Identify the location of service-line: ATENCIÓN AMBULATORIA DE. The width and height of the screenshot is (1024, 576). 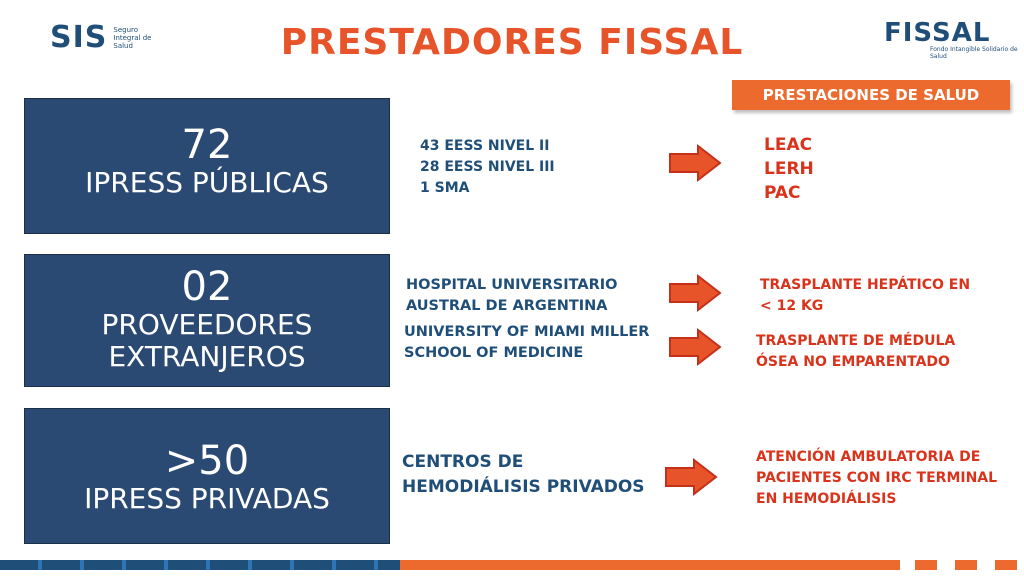
(868, 457).